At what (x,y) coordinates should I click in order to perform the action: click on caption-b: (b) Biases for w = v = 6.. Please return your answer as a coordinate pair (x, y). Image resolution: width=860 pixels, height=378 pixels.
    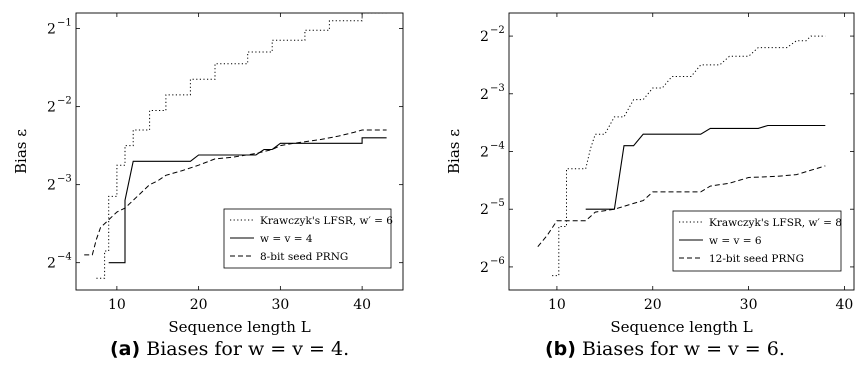
    Looking at the image, I should click on (665, 349).